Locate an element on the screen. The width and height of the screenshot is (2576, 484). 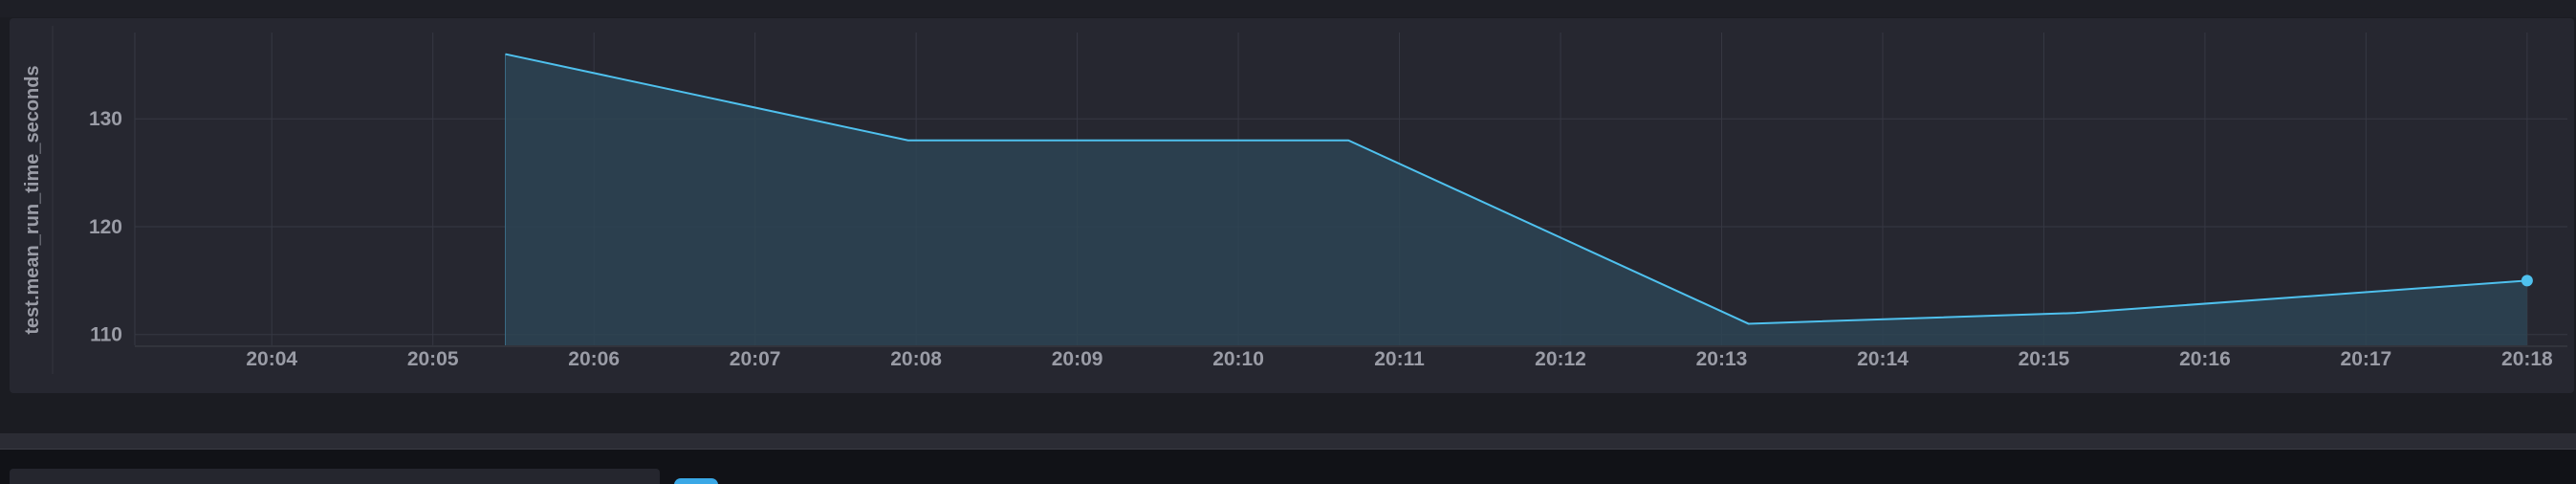
y-tick-label: 120 is located at coordinates (105, 227).